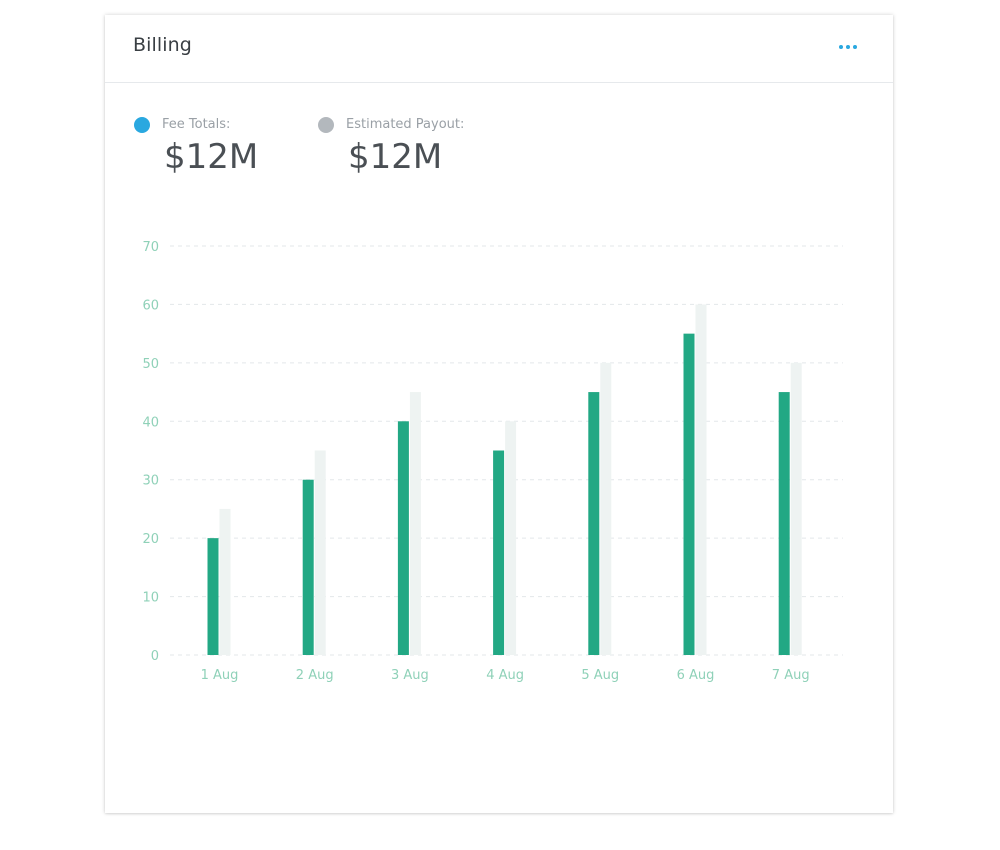  I want to click on x-tick-label: 2 Aug, so click(315, 675).